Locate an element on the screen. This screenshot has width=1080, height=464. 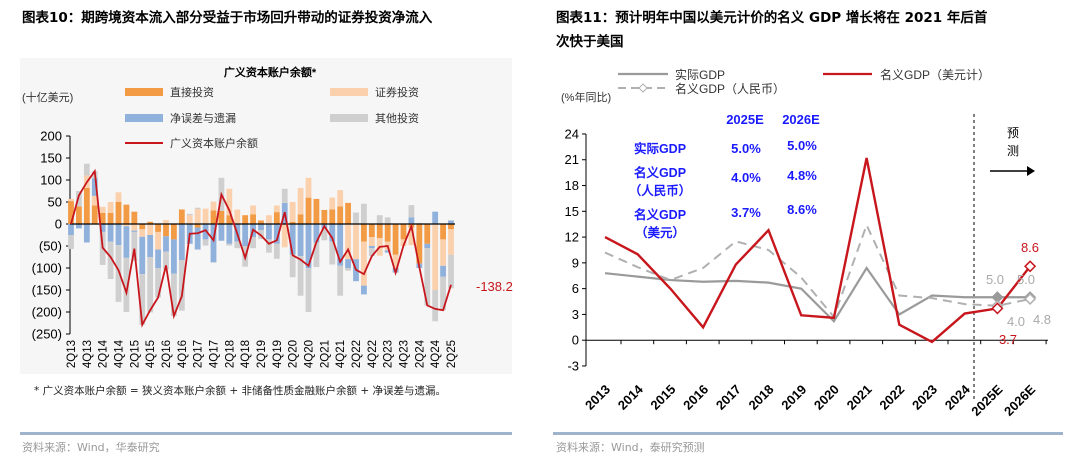
y-tick-label: 3 is located at coordinates (575, 314).